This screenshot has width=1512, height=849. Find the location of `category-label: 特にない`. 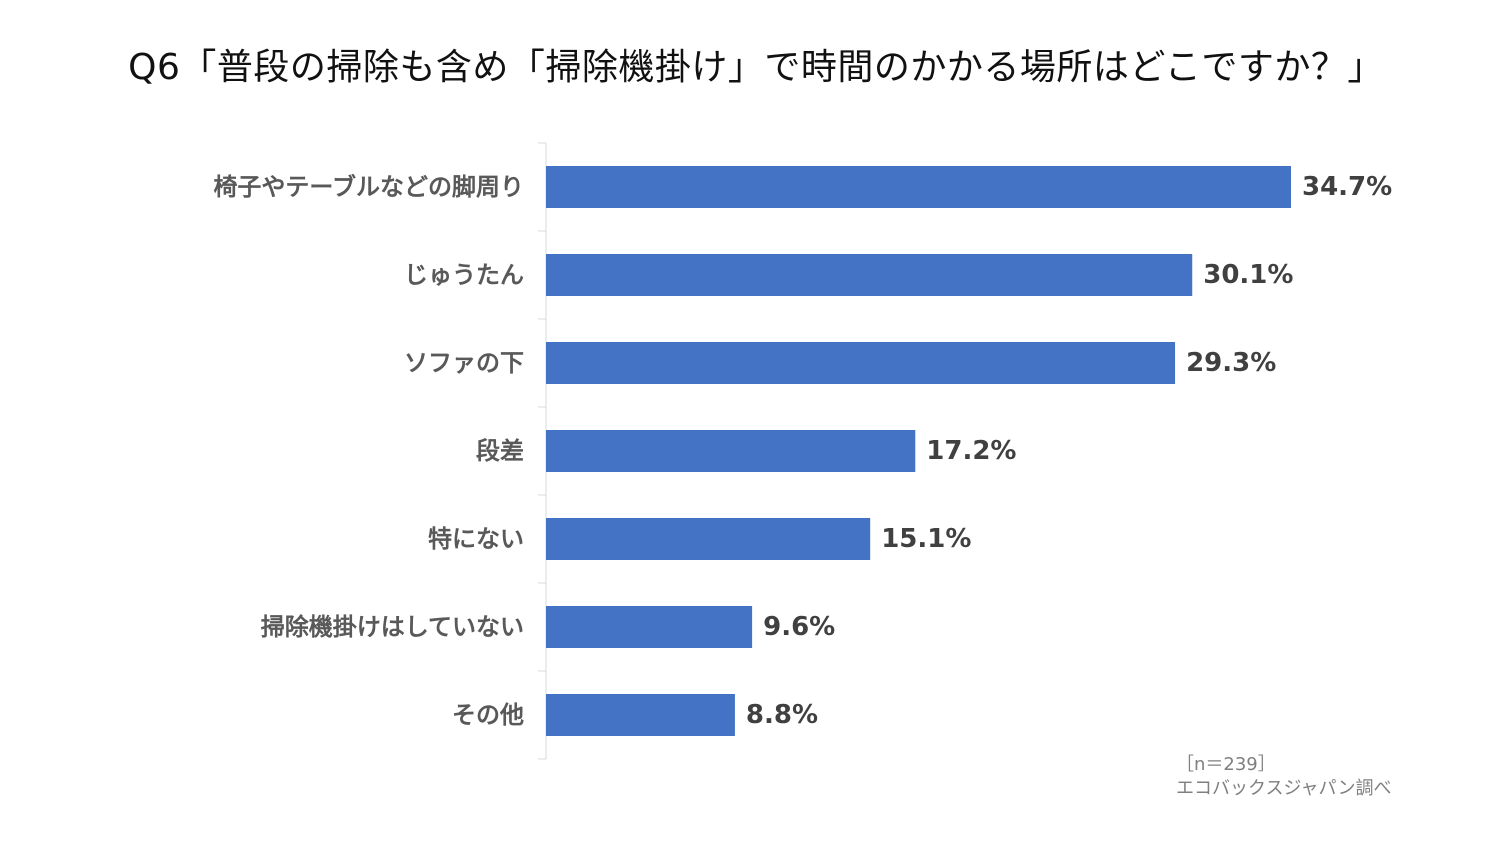

category-label: 特にない is located at coordinates (476, 539).